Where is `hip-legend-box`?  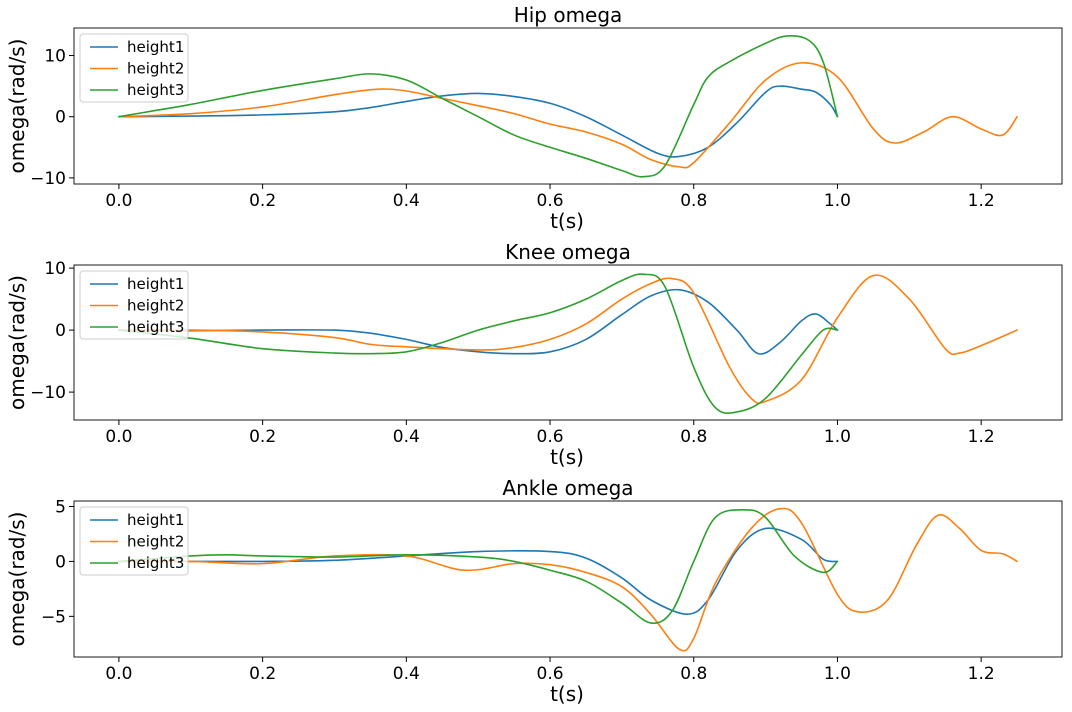 hip-legend-box is located at coordinates (134, 68).